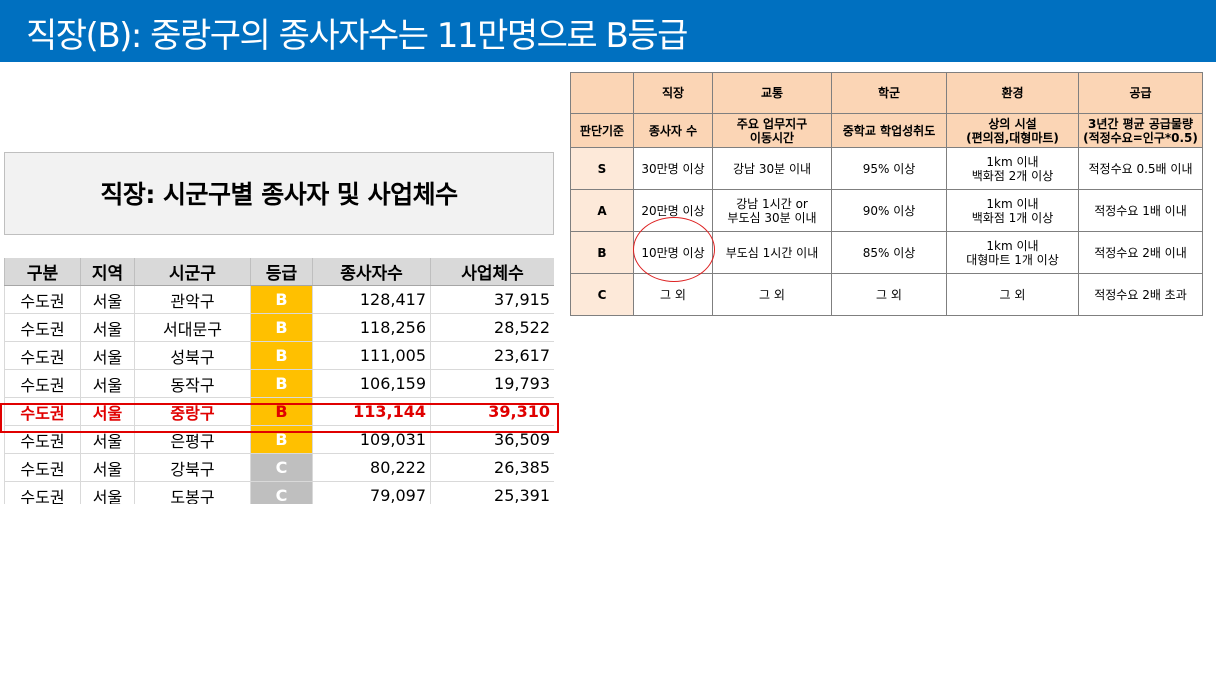  I want to click on level-label: A, so click(602, 210).